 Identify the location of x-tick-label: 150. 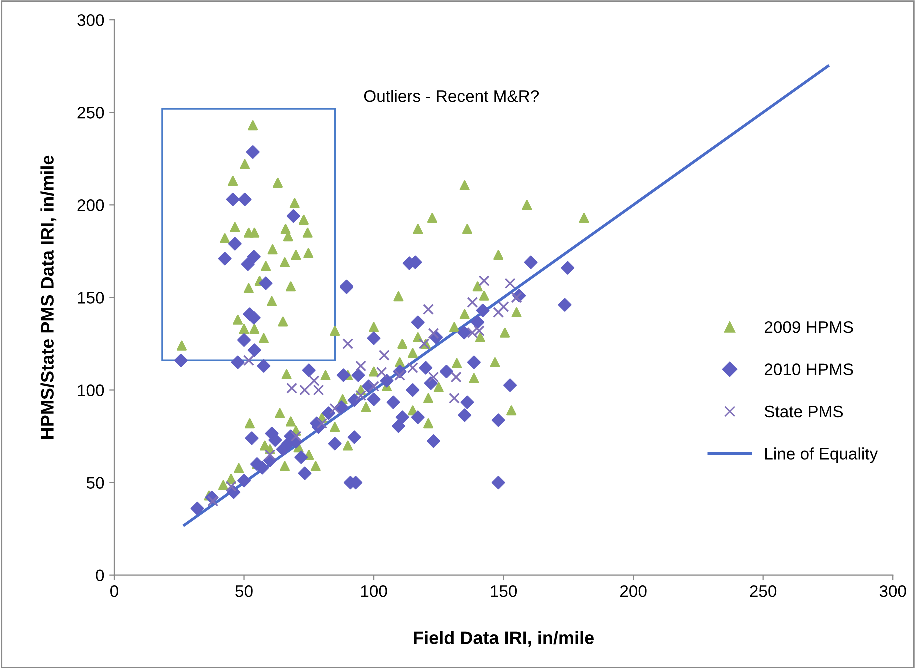
(504, 592).